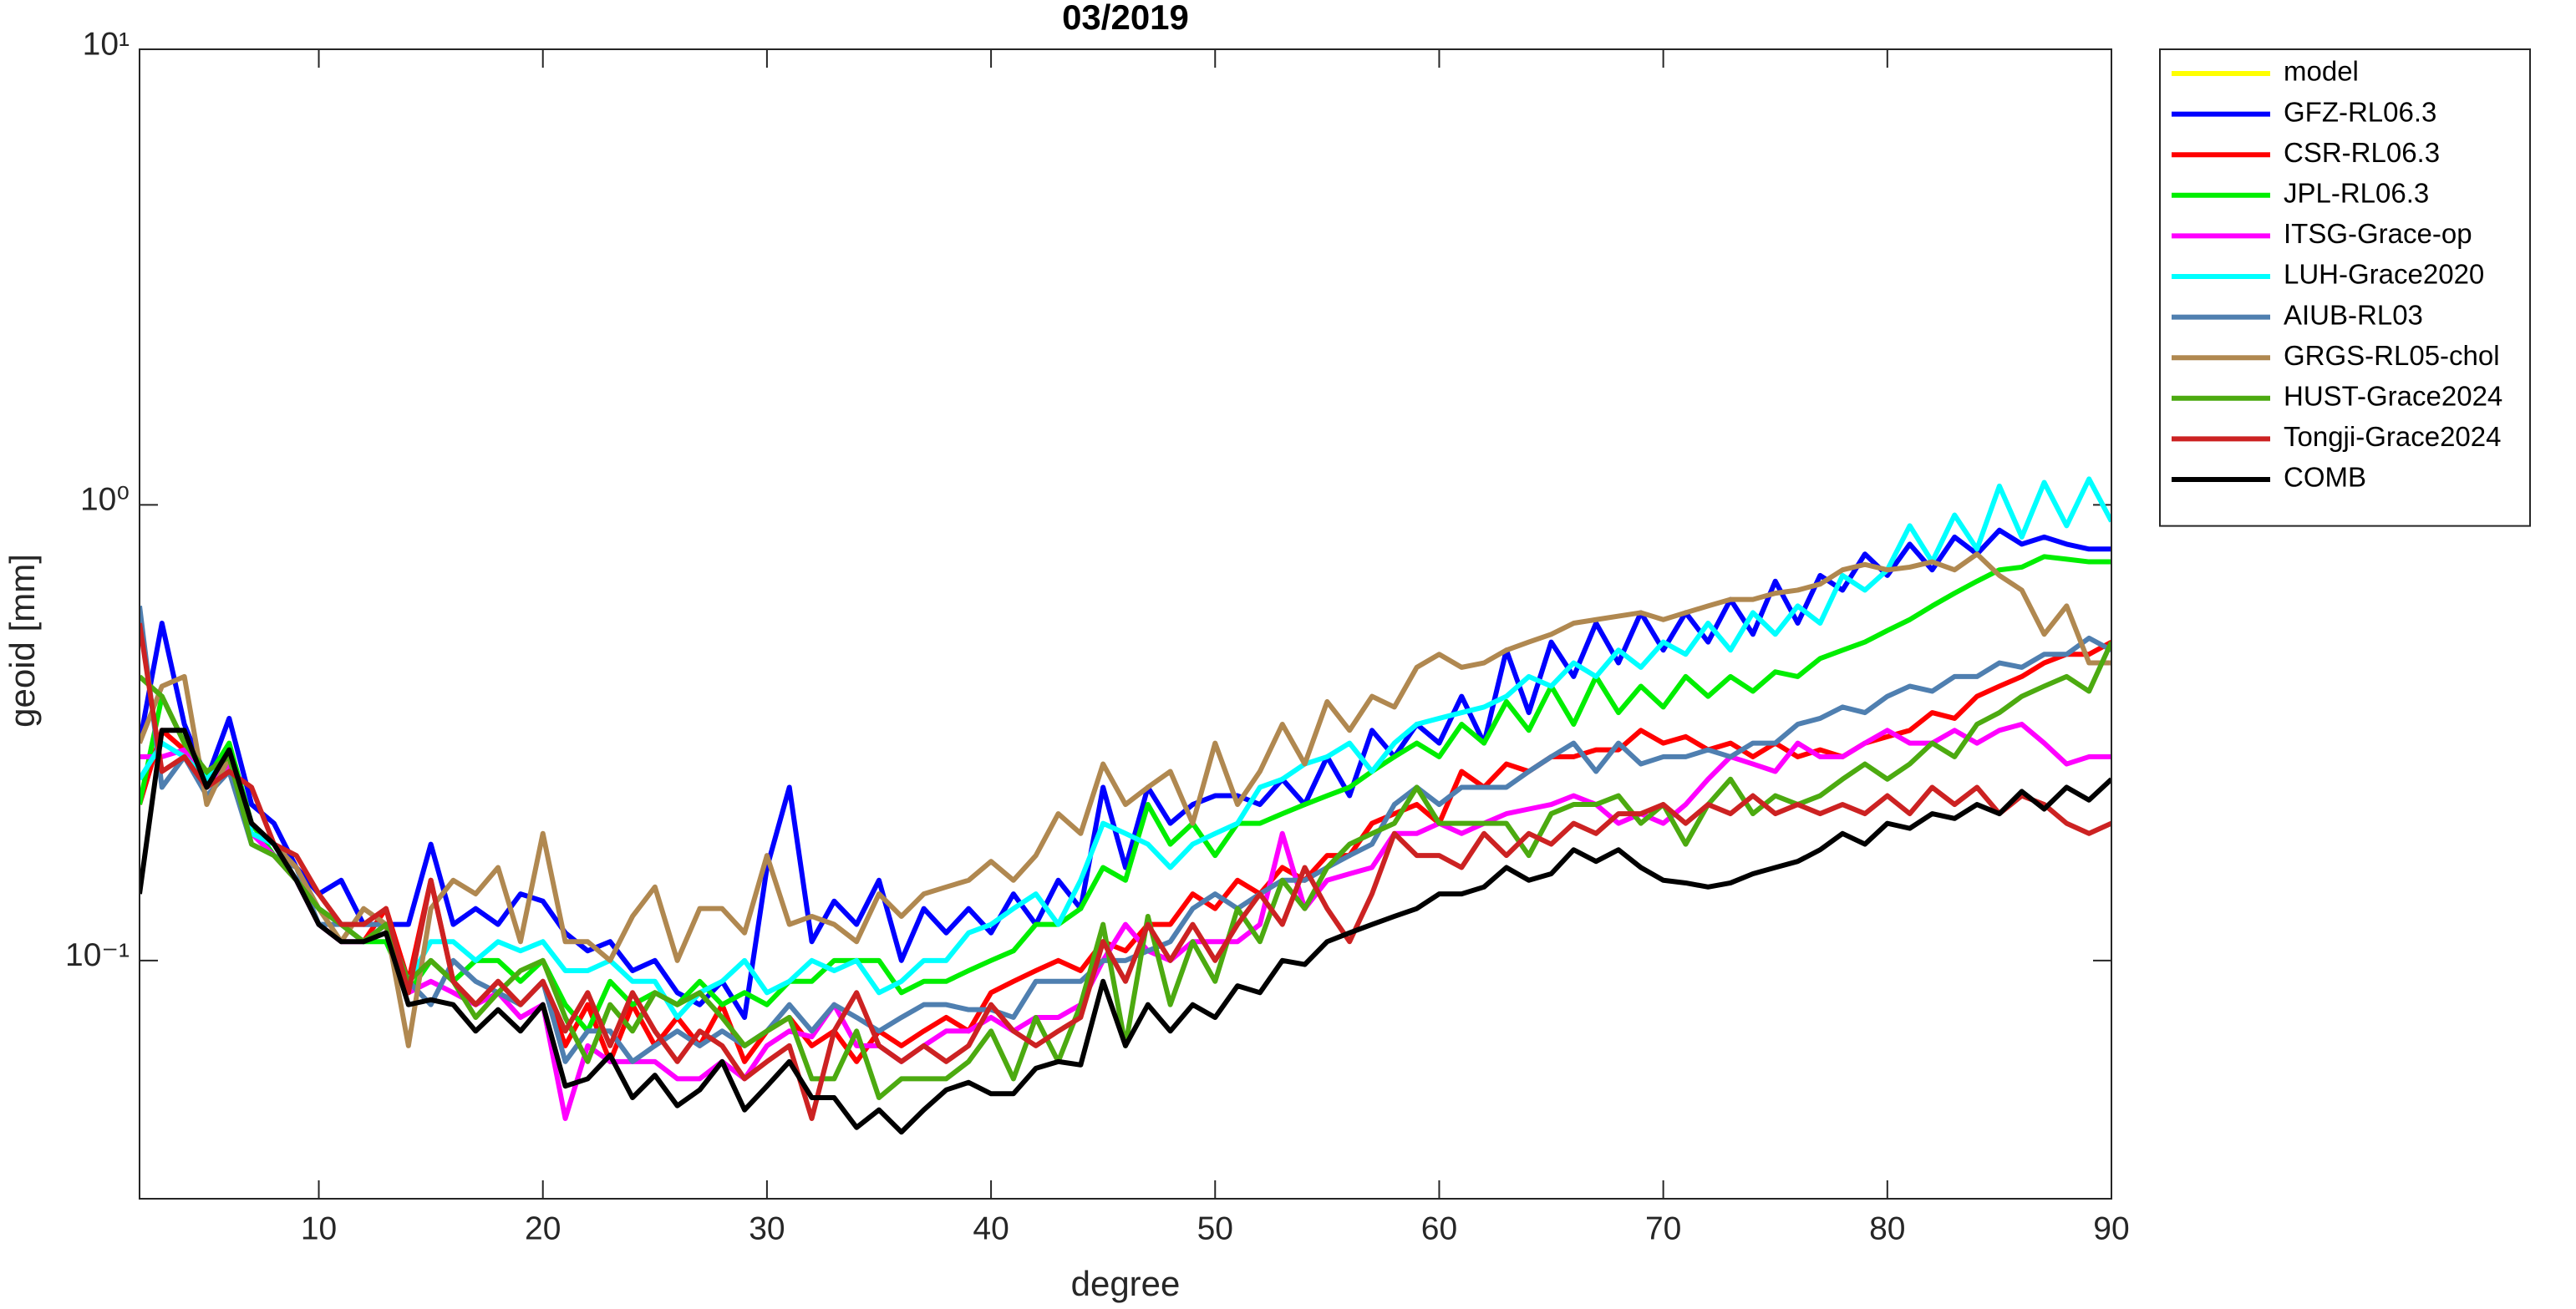 Image resolution: width=2576 pixels, height=1309 pixels. What do you see at coordinates (2393, 436) in the screenshot?
I see `legend-label: Tongji-Grace2024` at bounding box center [2393, 436].